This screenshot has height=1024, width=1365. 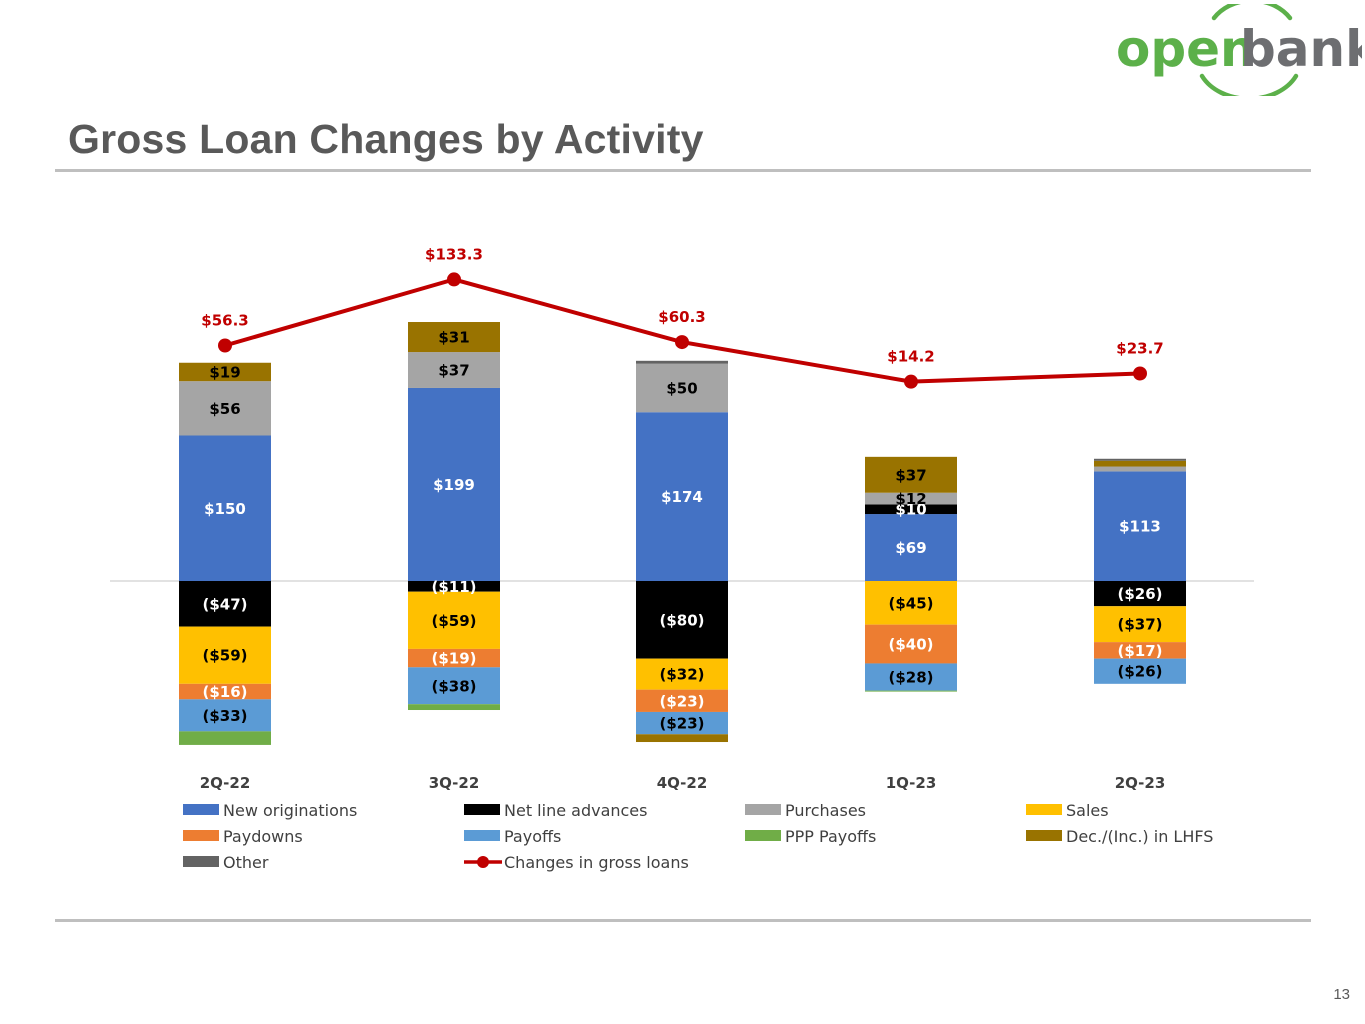 I want to click on legend-label-purchases: Purchases, so click(x=825, y=810).